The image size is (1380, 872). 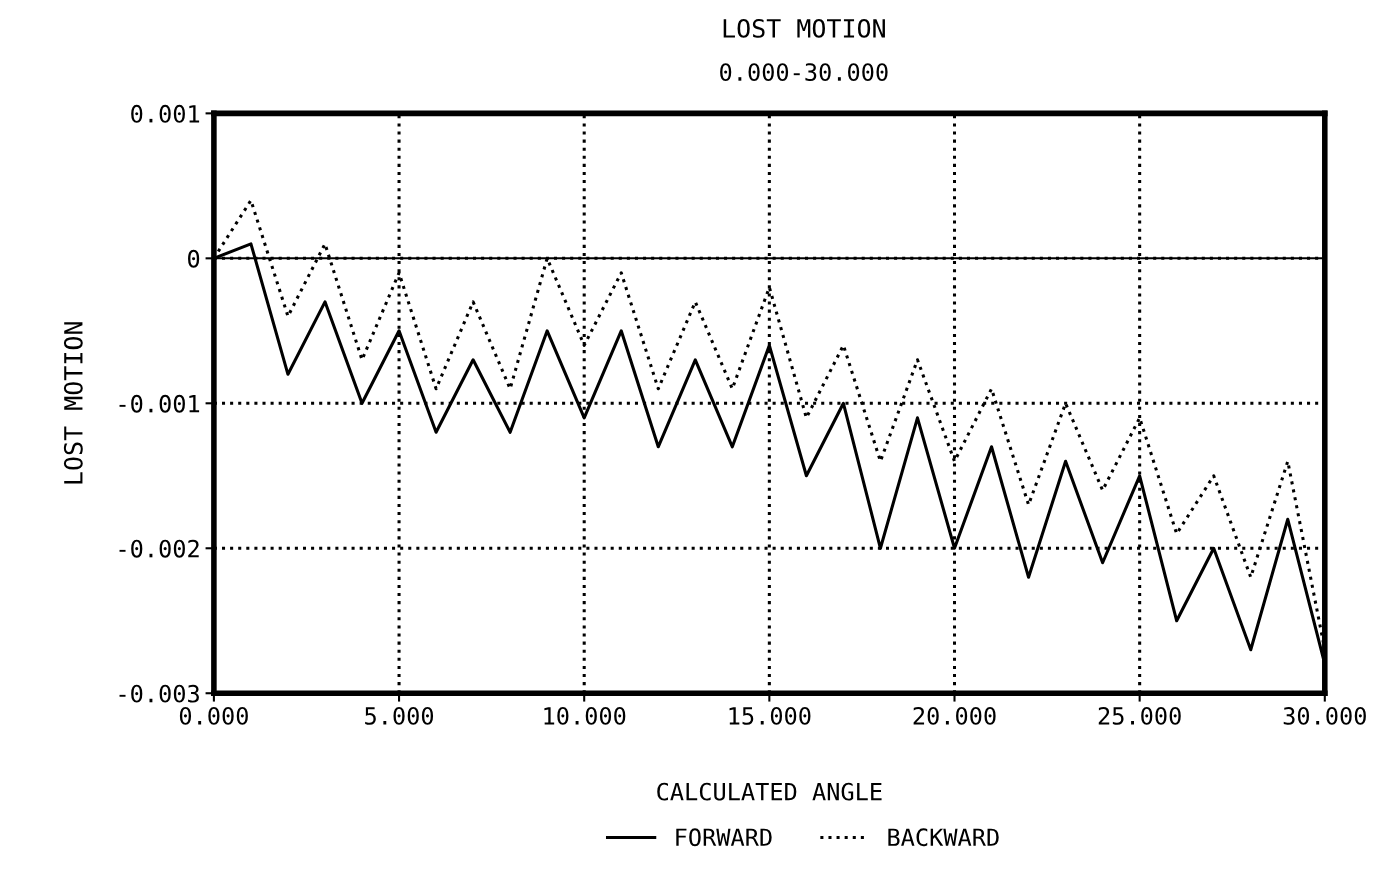 I want to click on x-tick-label: 5.000, so click(x=399, y=715).